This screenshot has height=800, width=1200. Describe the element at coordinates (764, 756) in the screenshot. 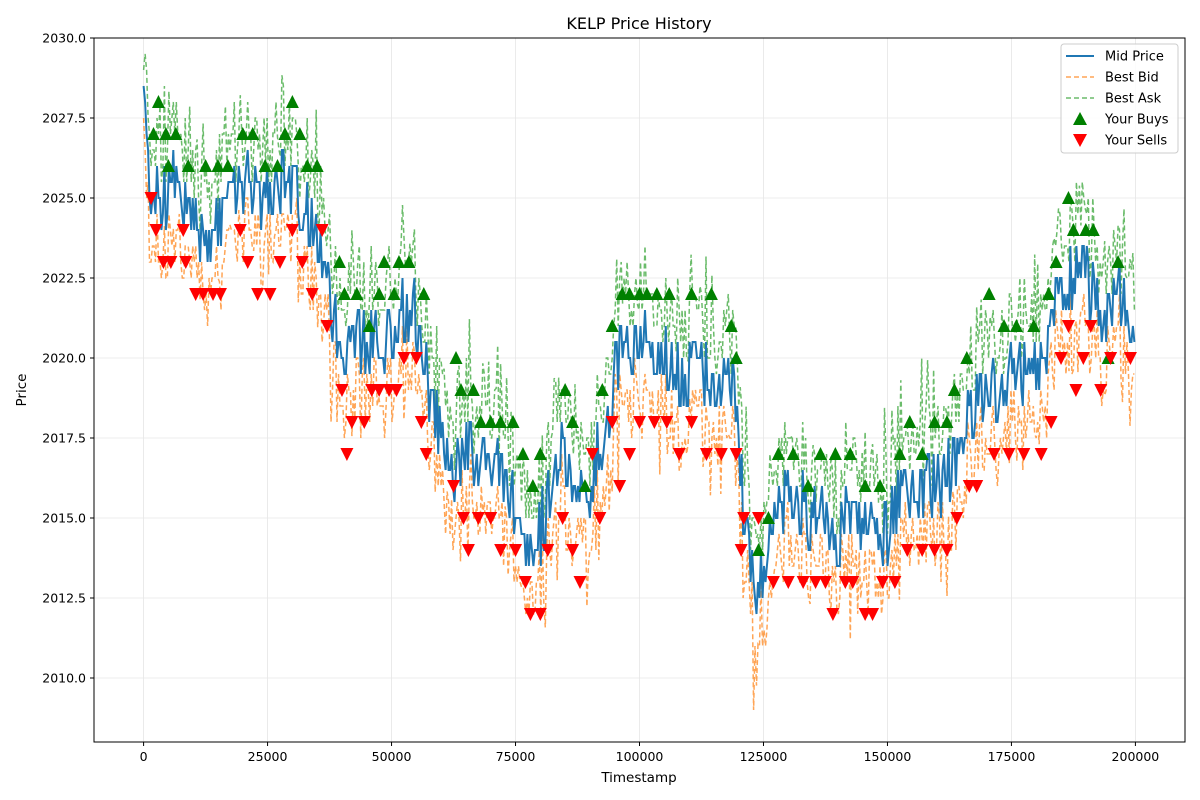

I see `x-tick-label: 125000` at that location.